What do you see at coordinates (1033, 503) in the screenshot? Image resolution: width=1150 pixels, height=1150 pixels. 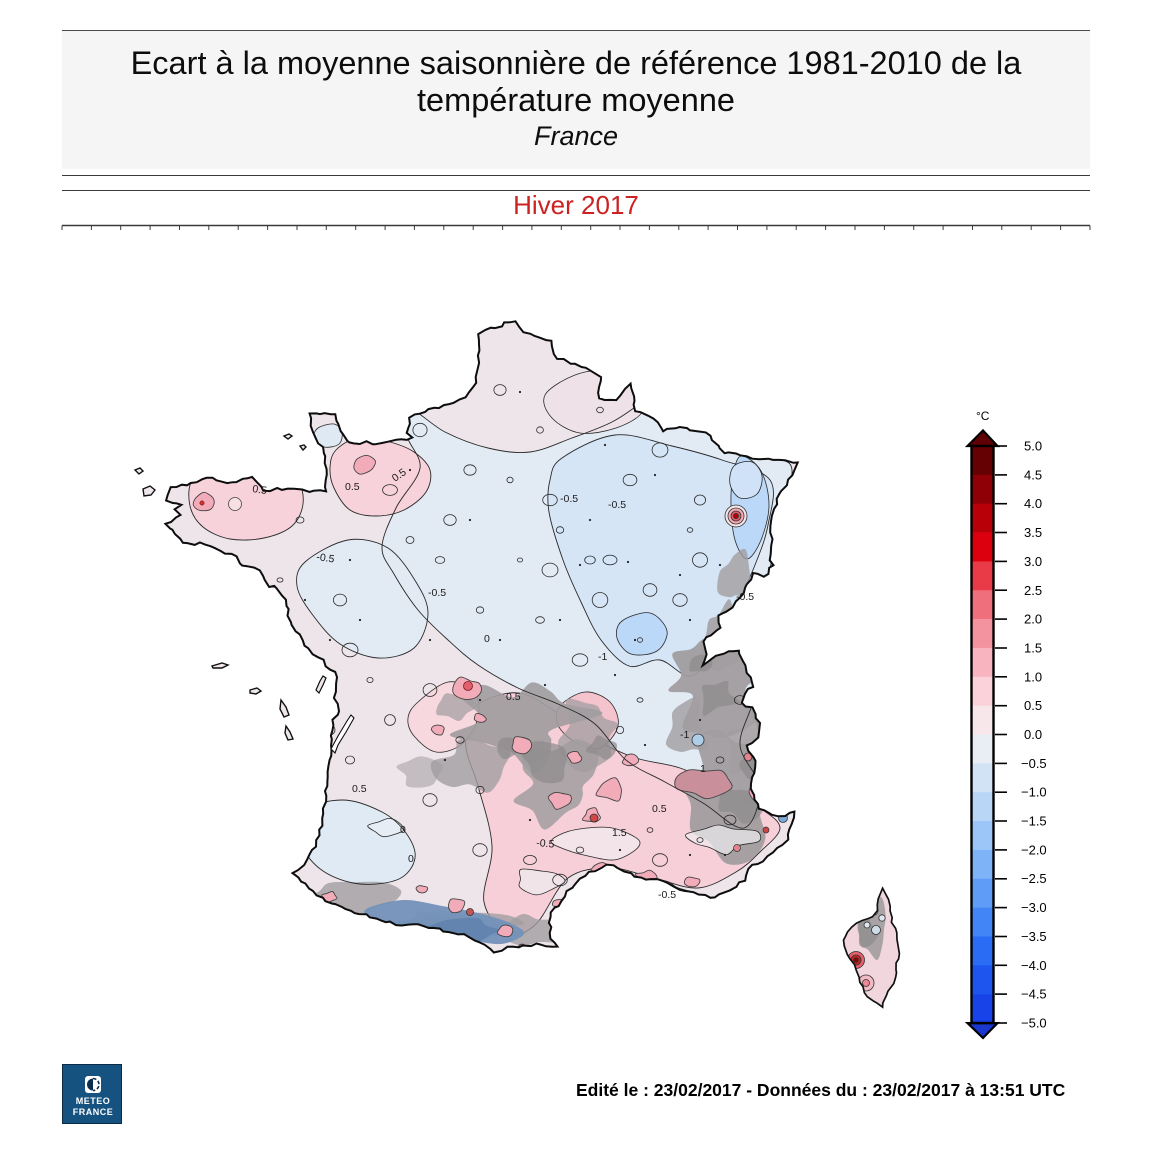 I see `svg-text: 4.0` at bounding box center [1033, 503].